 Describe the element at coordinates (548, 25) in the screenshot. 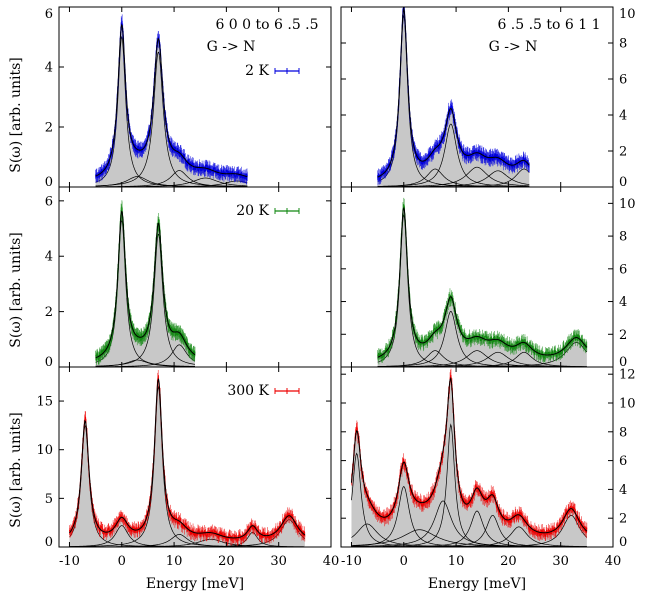

I see `panel-title: 6 .5 .5 to 6 1 1` at that location.